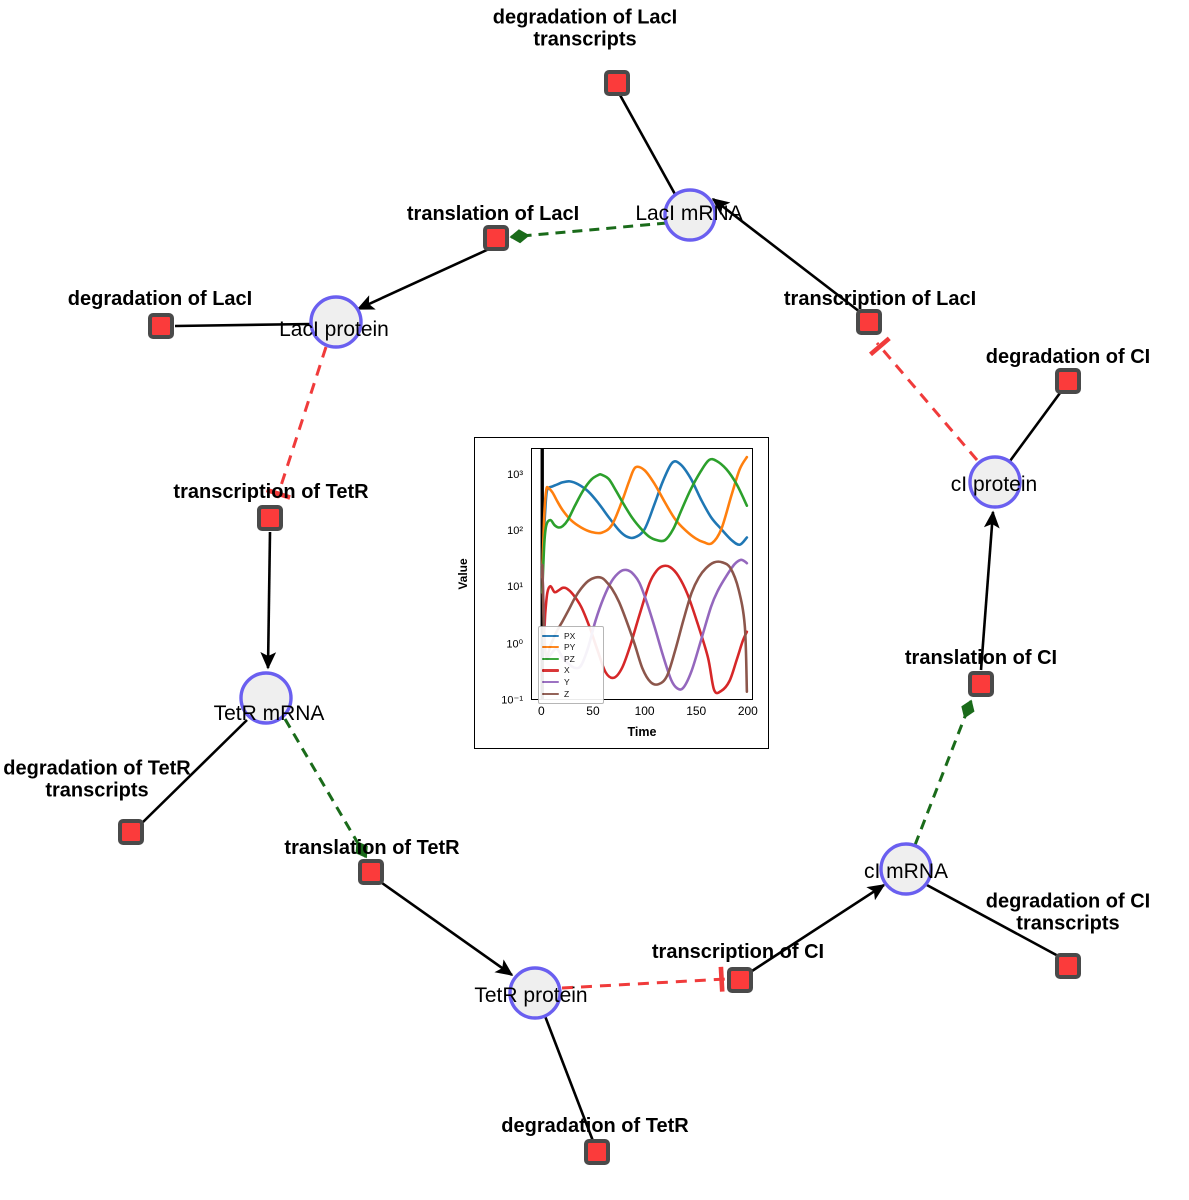 Image resolution: width=1189 pixels, height=1200 pixels. What do you see at coordinates (515, 587) in the screenshot?
I see `chart-y-tick-2: 10¹` at bounding box center [515, 587].